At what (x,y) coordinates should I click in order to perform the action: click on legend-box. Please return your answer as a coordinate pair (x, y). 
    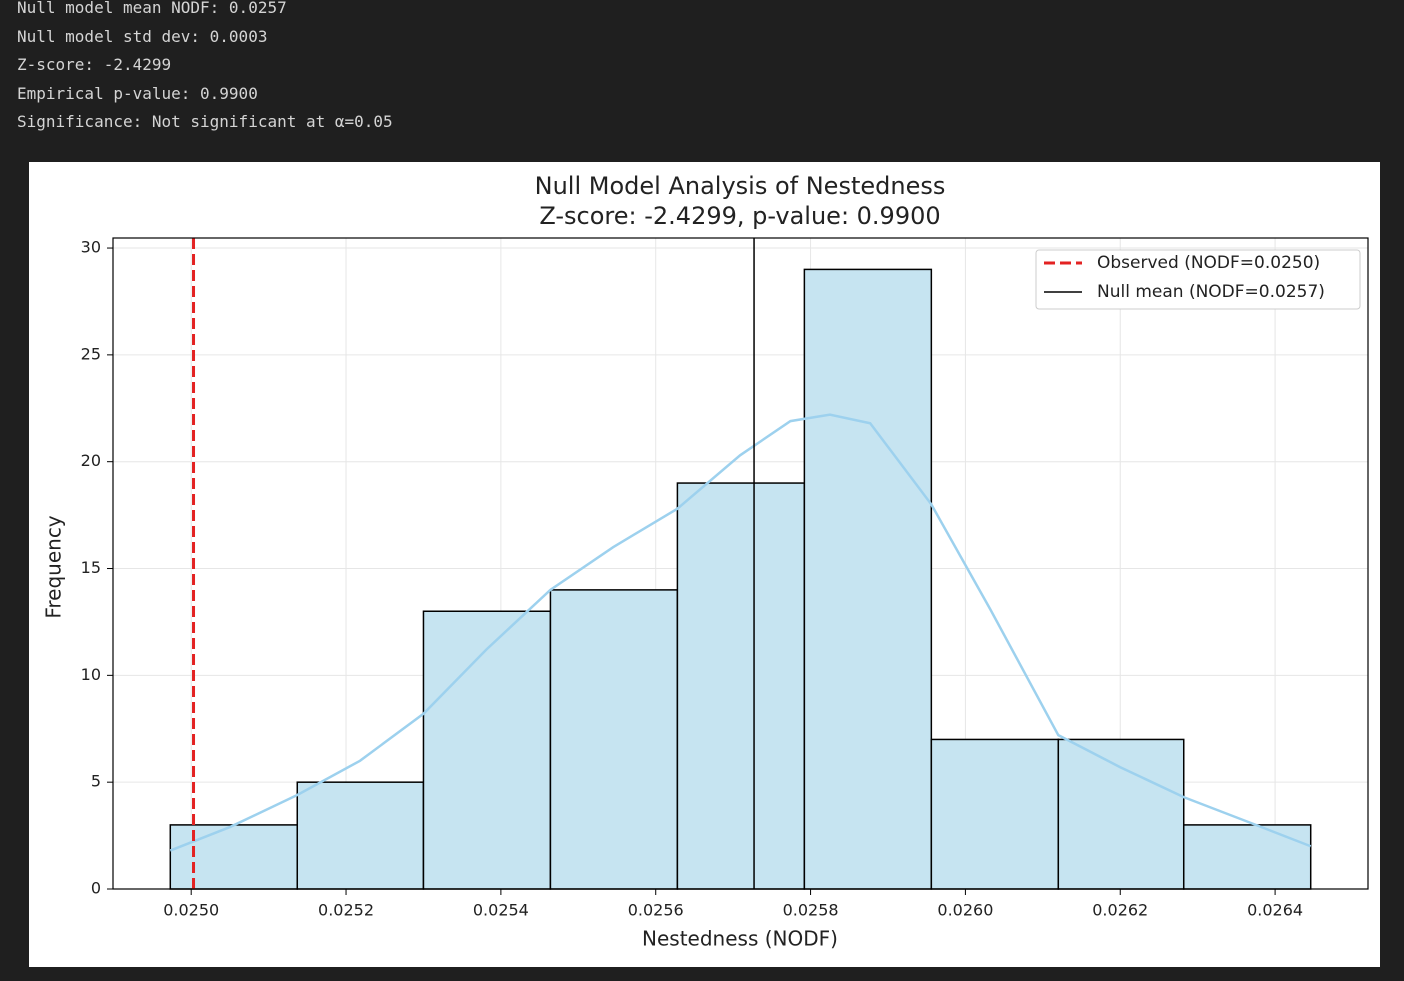
    Looking at the image, I should click on (1198, 279).